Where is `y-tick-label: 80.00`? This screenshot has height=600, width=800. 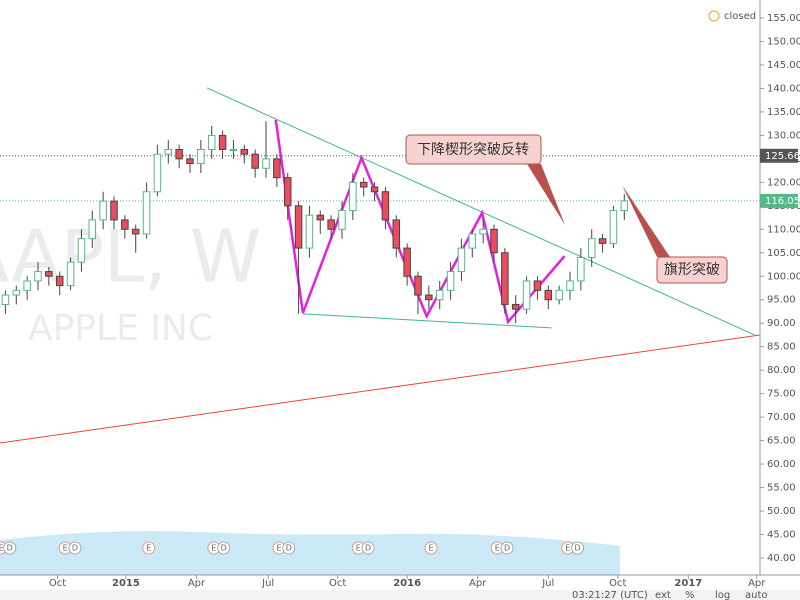 y-tick-label: 80.00 is located at coordinates (781, 370).